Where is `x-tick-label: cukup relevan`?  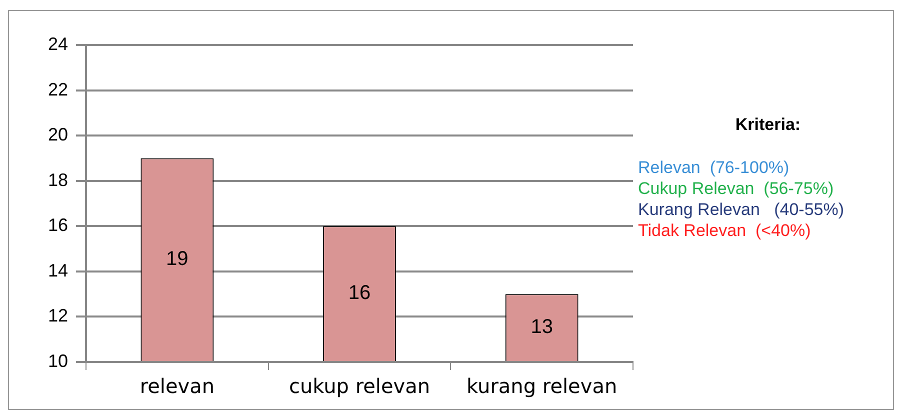
x-tick-label: cukup relevan is located at coordinates (359, 386).